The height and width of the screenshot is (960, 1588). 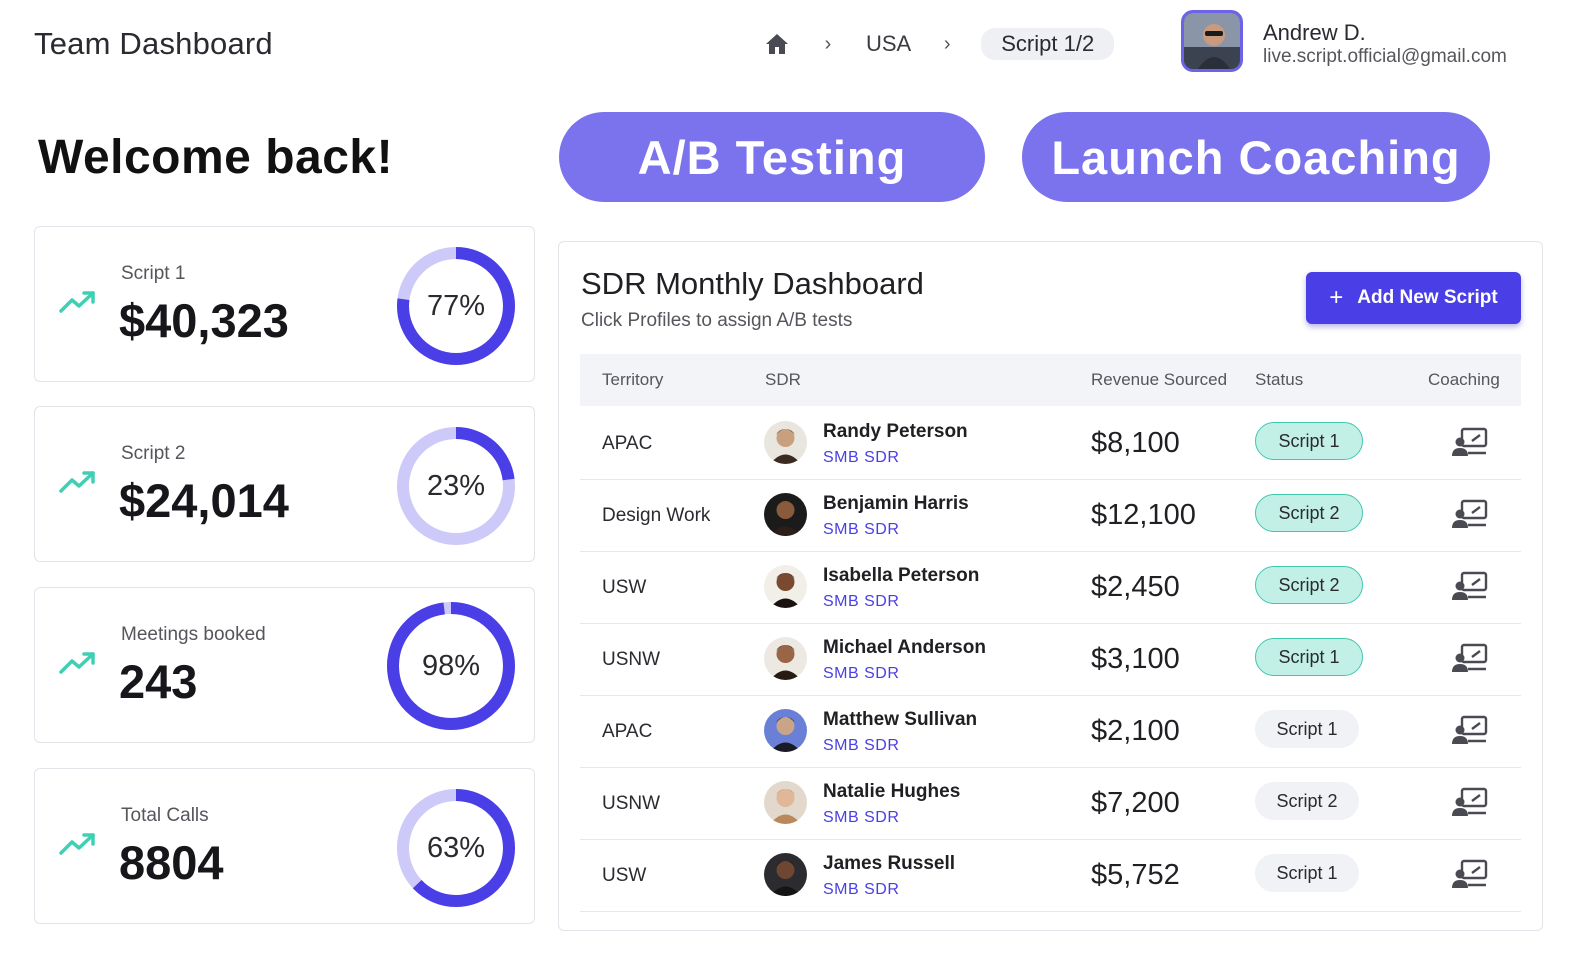 I want to click on sdr-name: Michael Anderson, so click(x=904, y=647).